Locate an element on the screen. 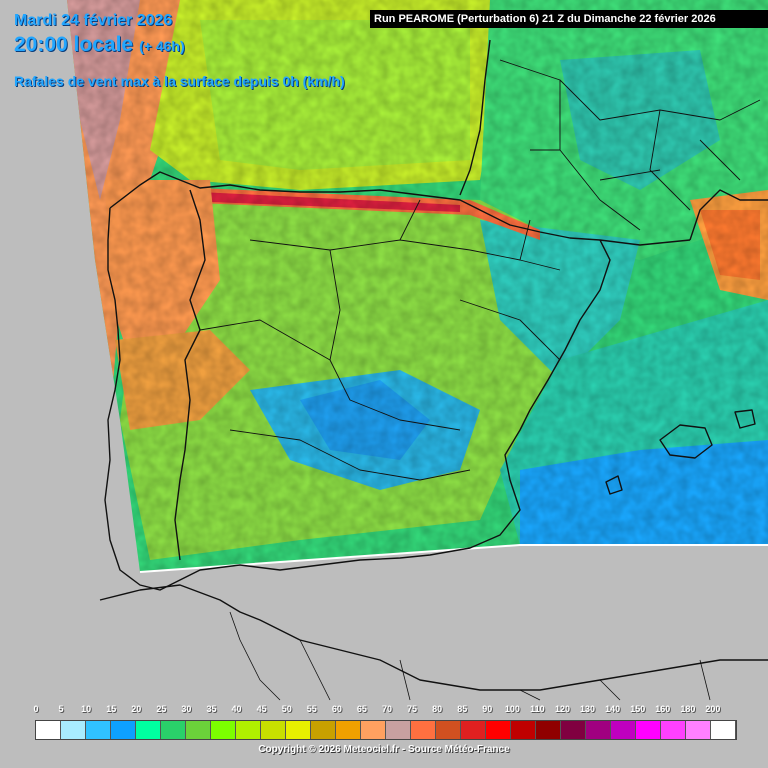 Image resolution: width=768 pixels, height=768 pixels. legend-tick-label: 5 is located at coordinates (61, 709).